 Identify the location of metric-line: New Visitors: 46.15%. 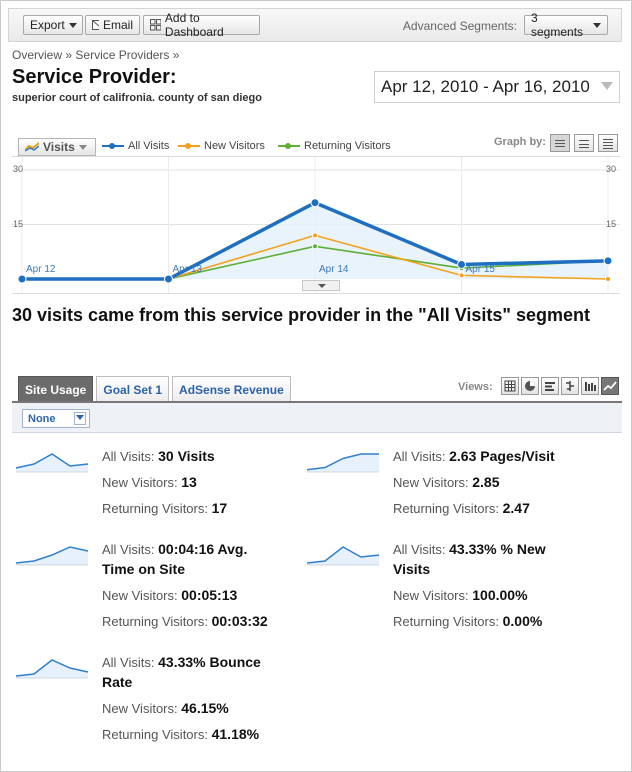
(165, 708).